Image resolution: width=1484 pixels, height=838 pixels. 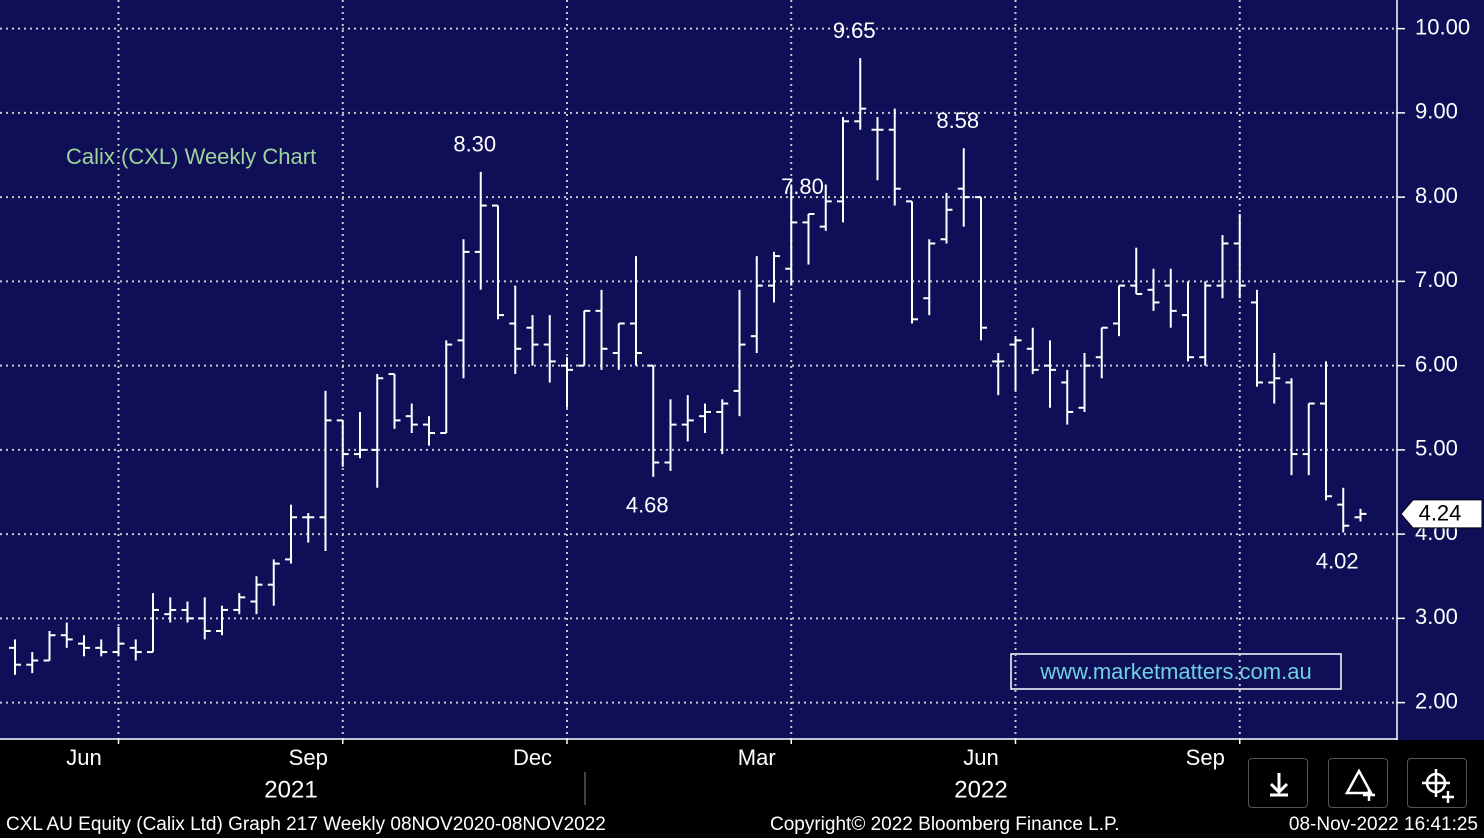 What do you see at coordinates (1436, 363) in the screenshot?
I see `y-tick-label: 6.00` at bounding box center [1436, 363].